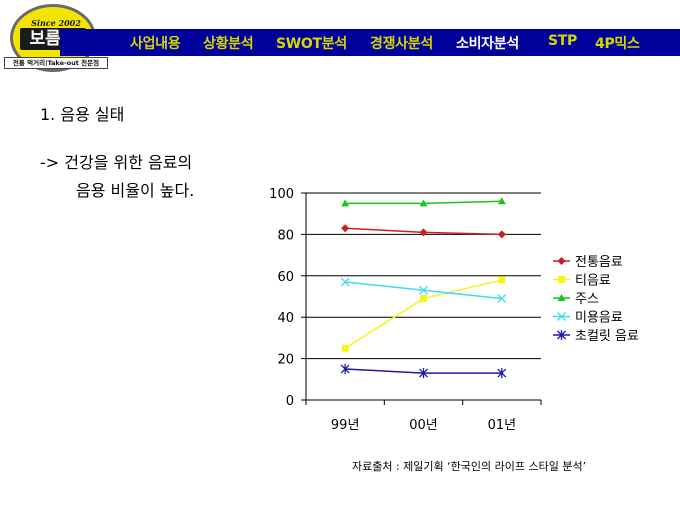 The image size is (680, 510). What do you see at coordinates (285, 360) in the screenshot?
I see `y-tick-label: 20` at bounding box center [285, 360].